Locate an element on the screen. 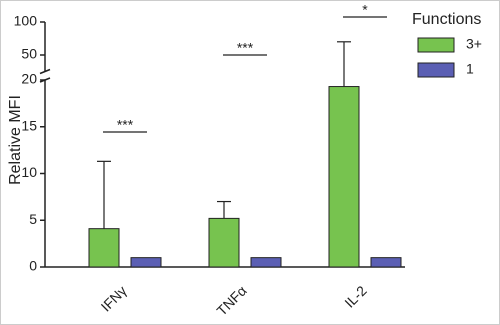 The width and height of the screenshot is (500, 325). significance-label: * is located at coordinates (365, 10).